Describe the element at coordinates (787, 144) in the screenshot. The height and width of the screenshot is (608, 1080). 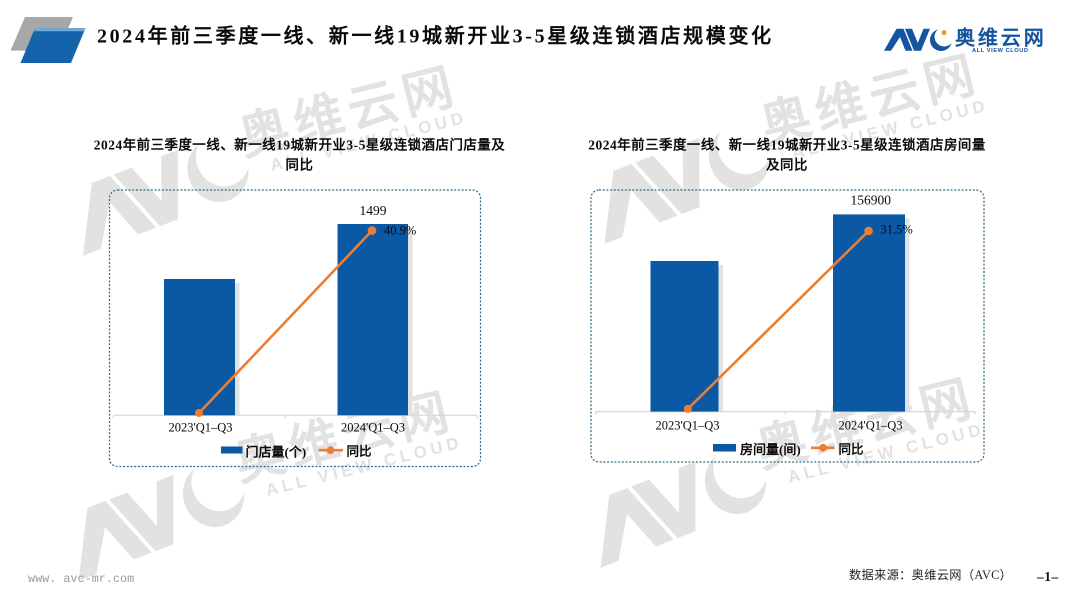
I see `svg-text:2024年前三季度一线、新一线19城新开业3-5星级连锁酒店: 2024年前三季度一线、新一线19城新开业3-5星级连锁酒店房间量` at that location.